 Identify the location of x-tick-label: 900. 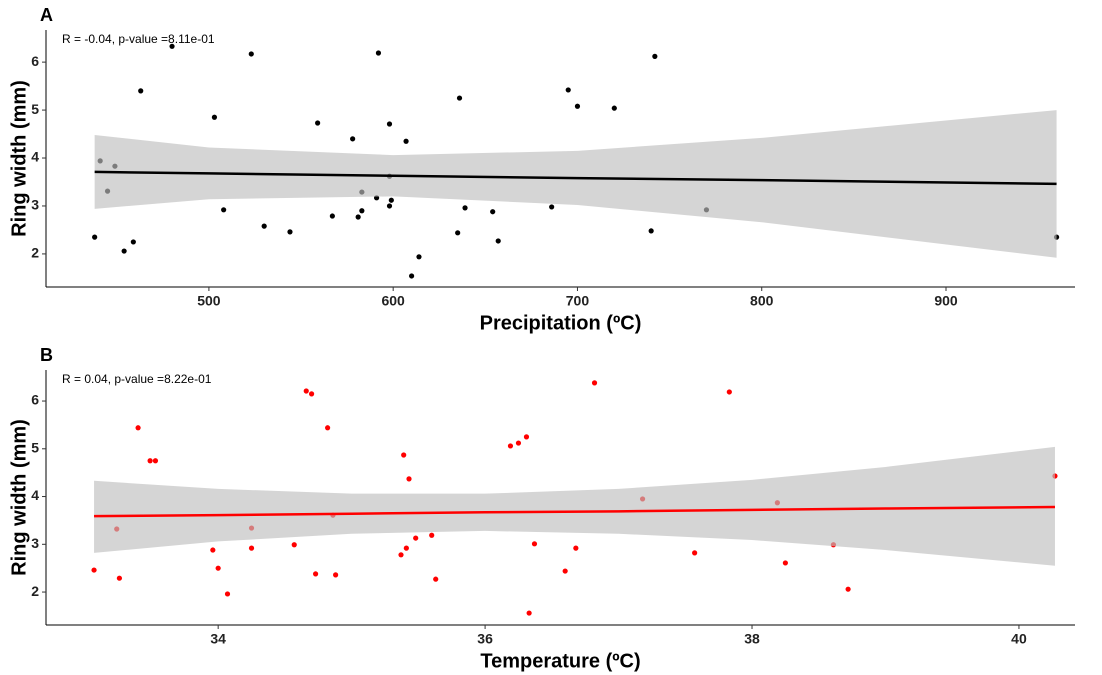
(946, 301).